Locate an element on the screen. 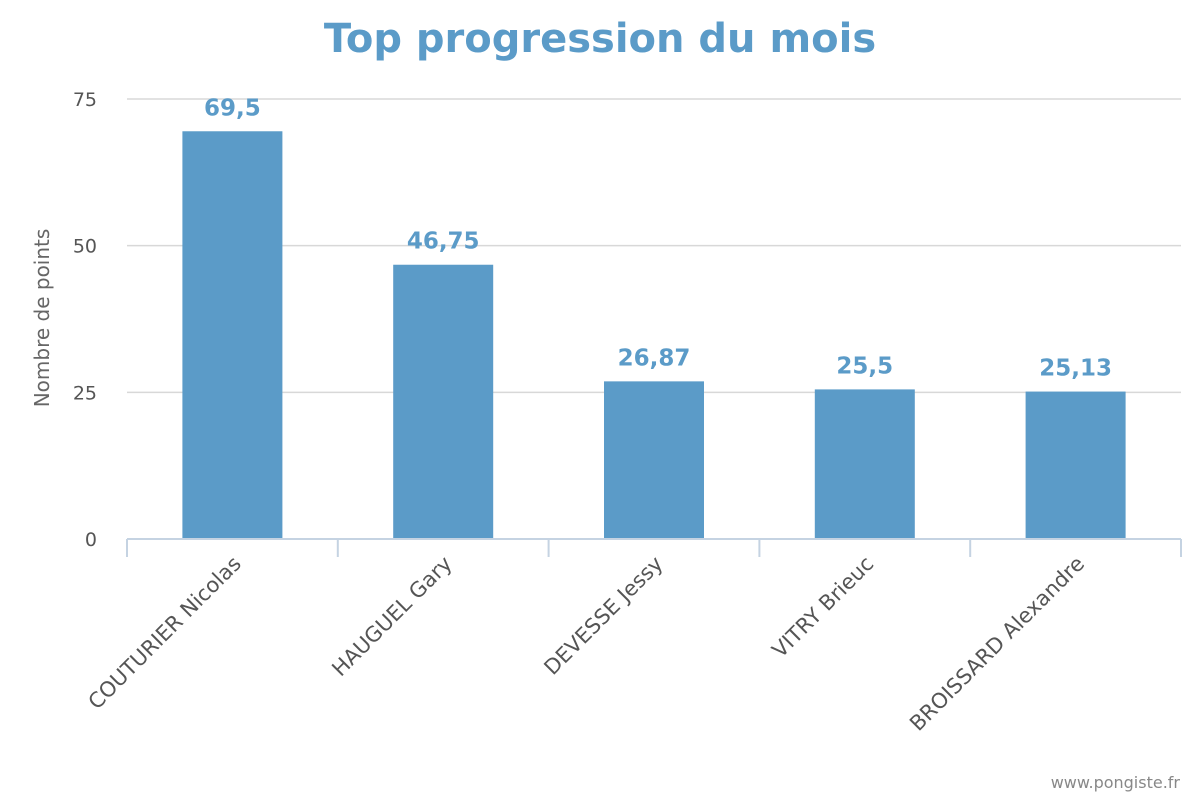 This screenshot has width=1200, height=800. y-axis-label: Nombre de points is located at coordinates (42, 318).